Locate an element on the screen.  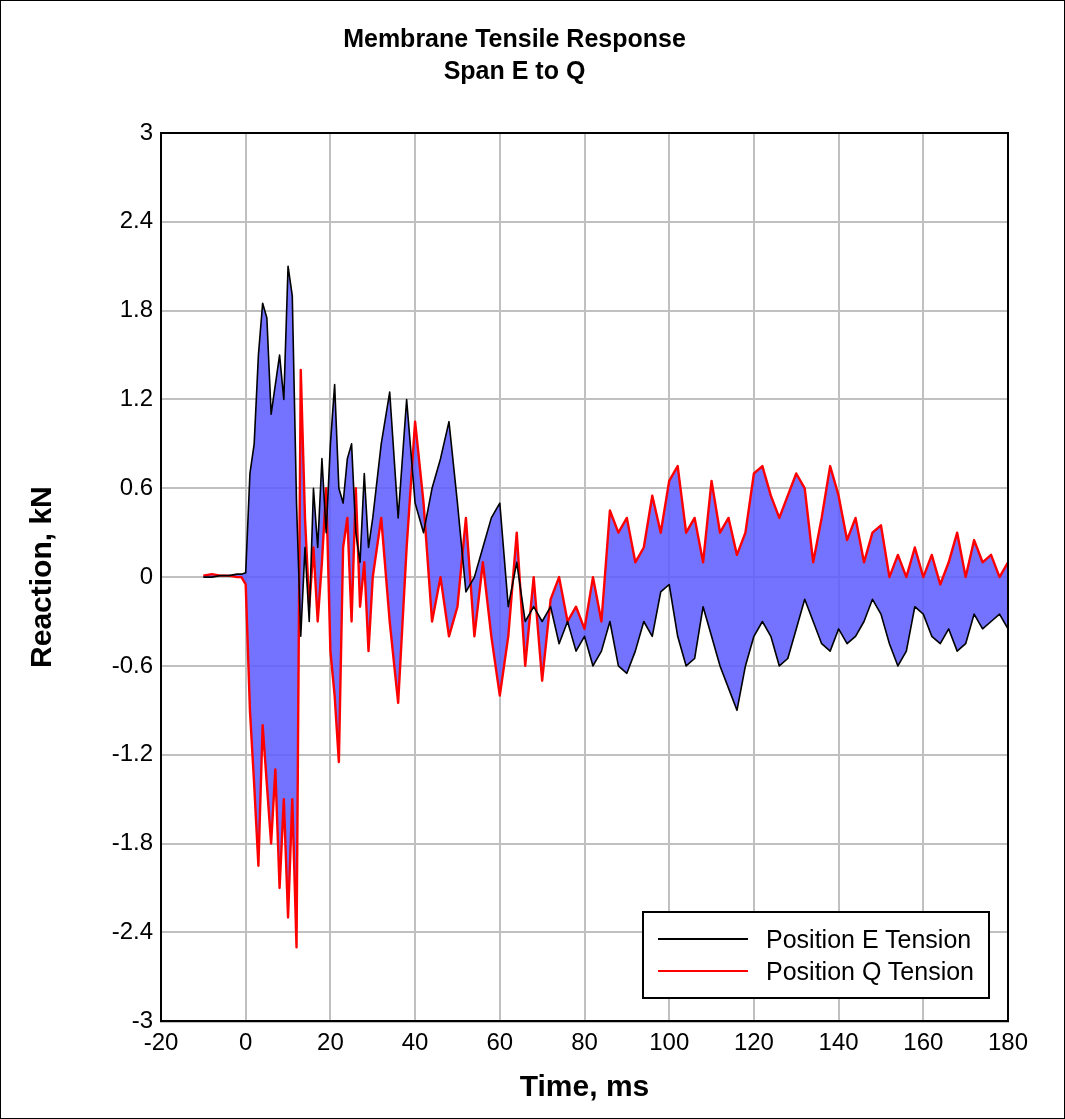
y-tick-label: 0.6 is located at coordinates (136, 486).